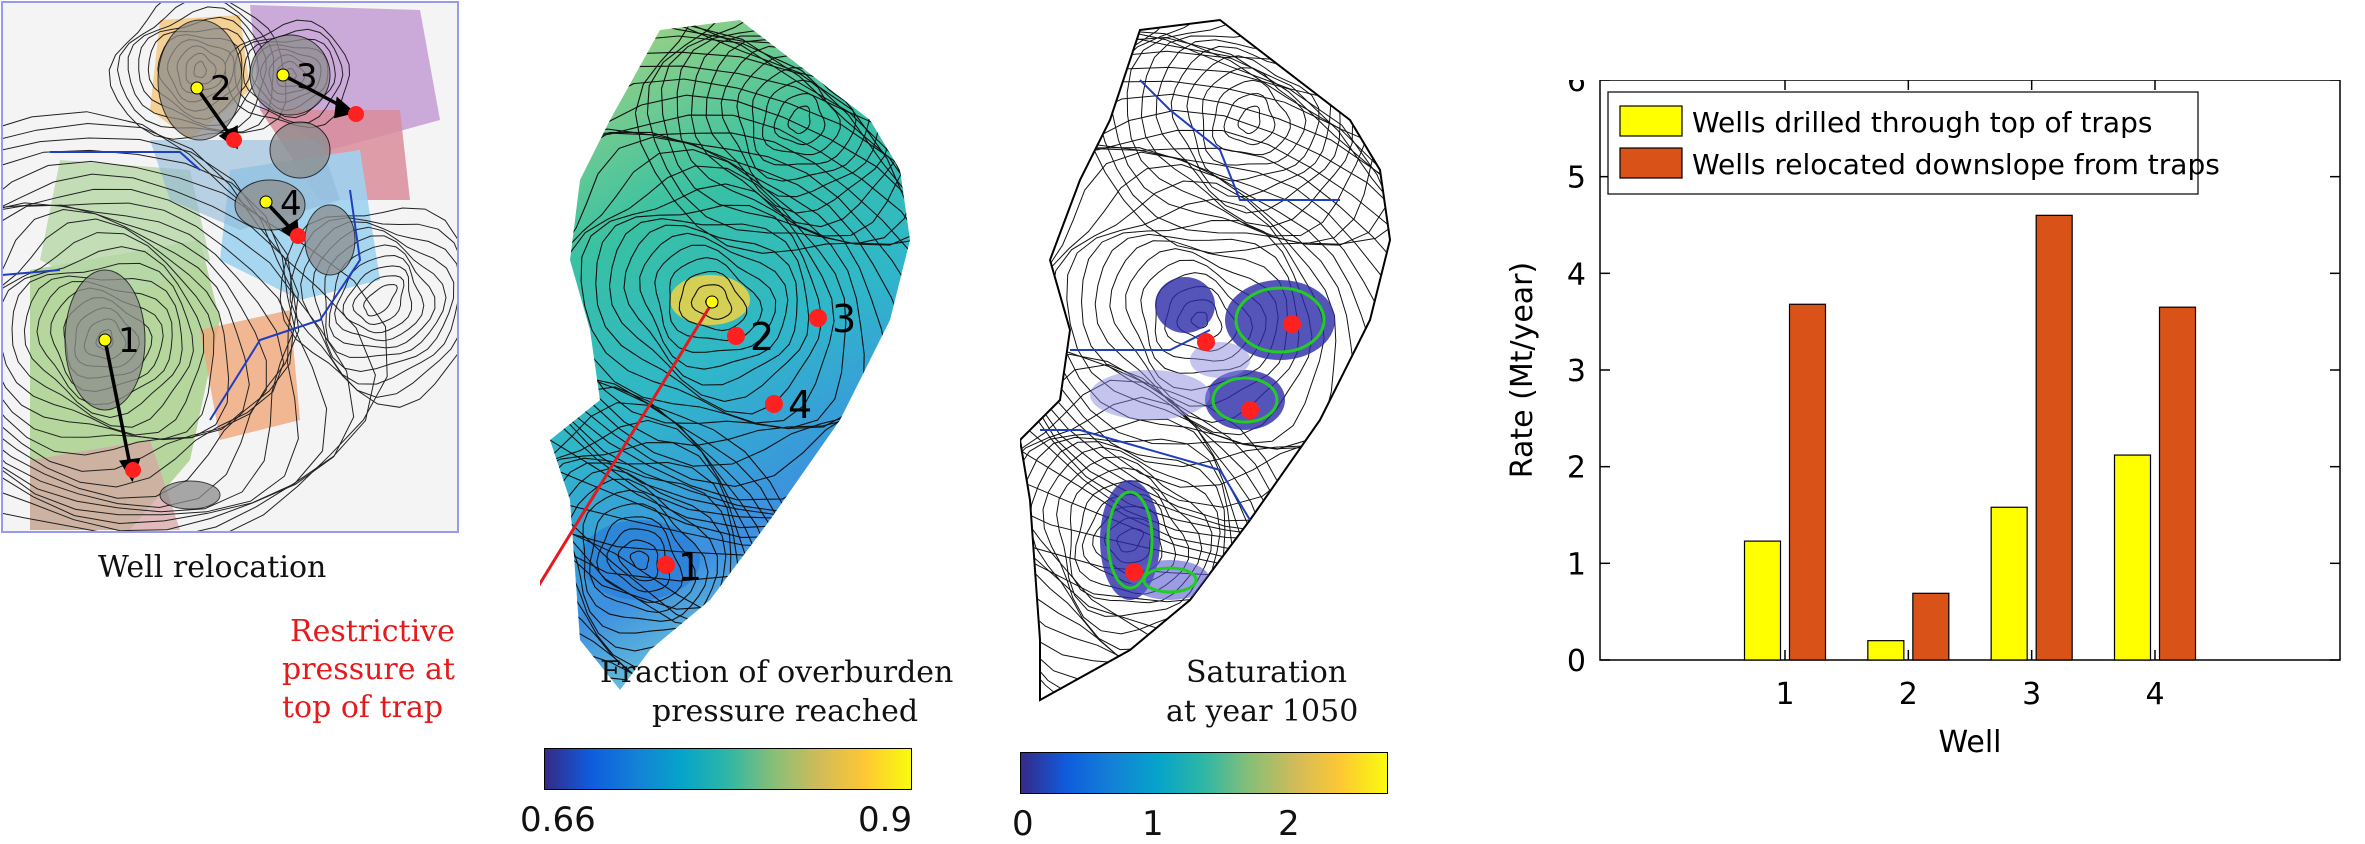  What do you see at coordinates (1903, 143) in the screenshot?
I see `legend-box` at bounding box center [1903, 143].